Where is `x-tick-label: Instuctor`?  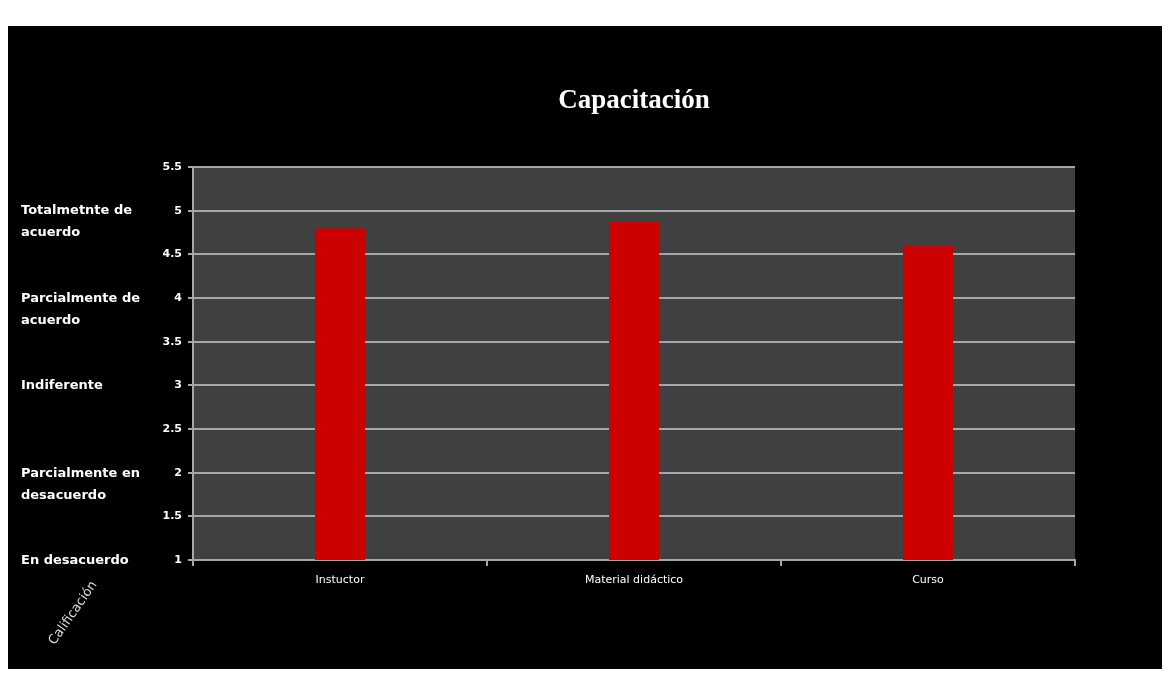 x-tick-label: Instuctor is located at coordinates (340, 580).